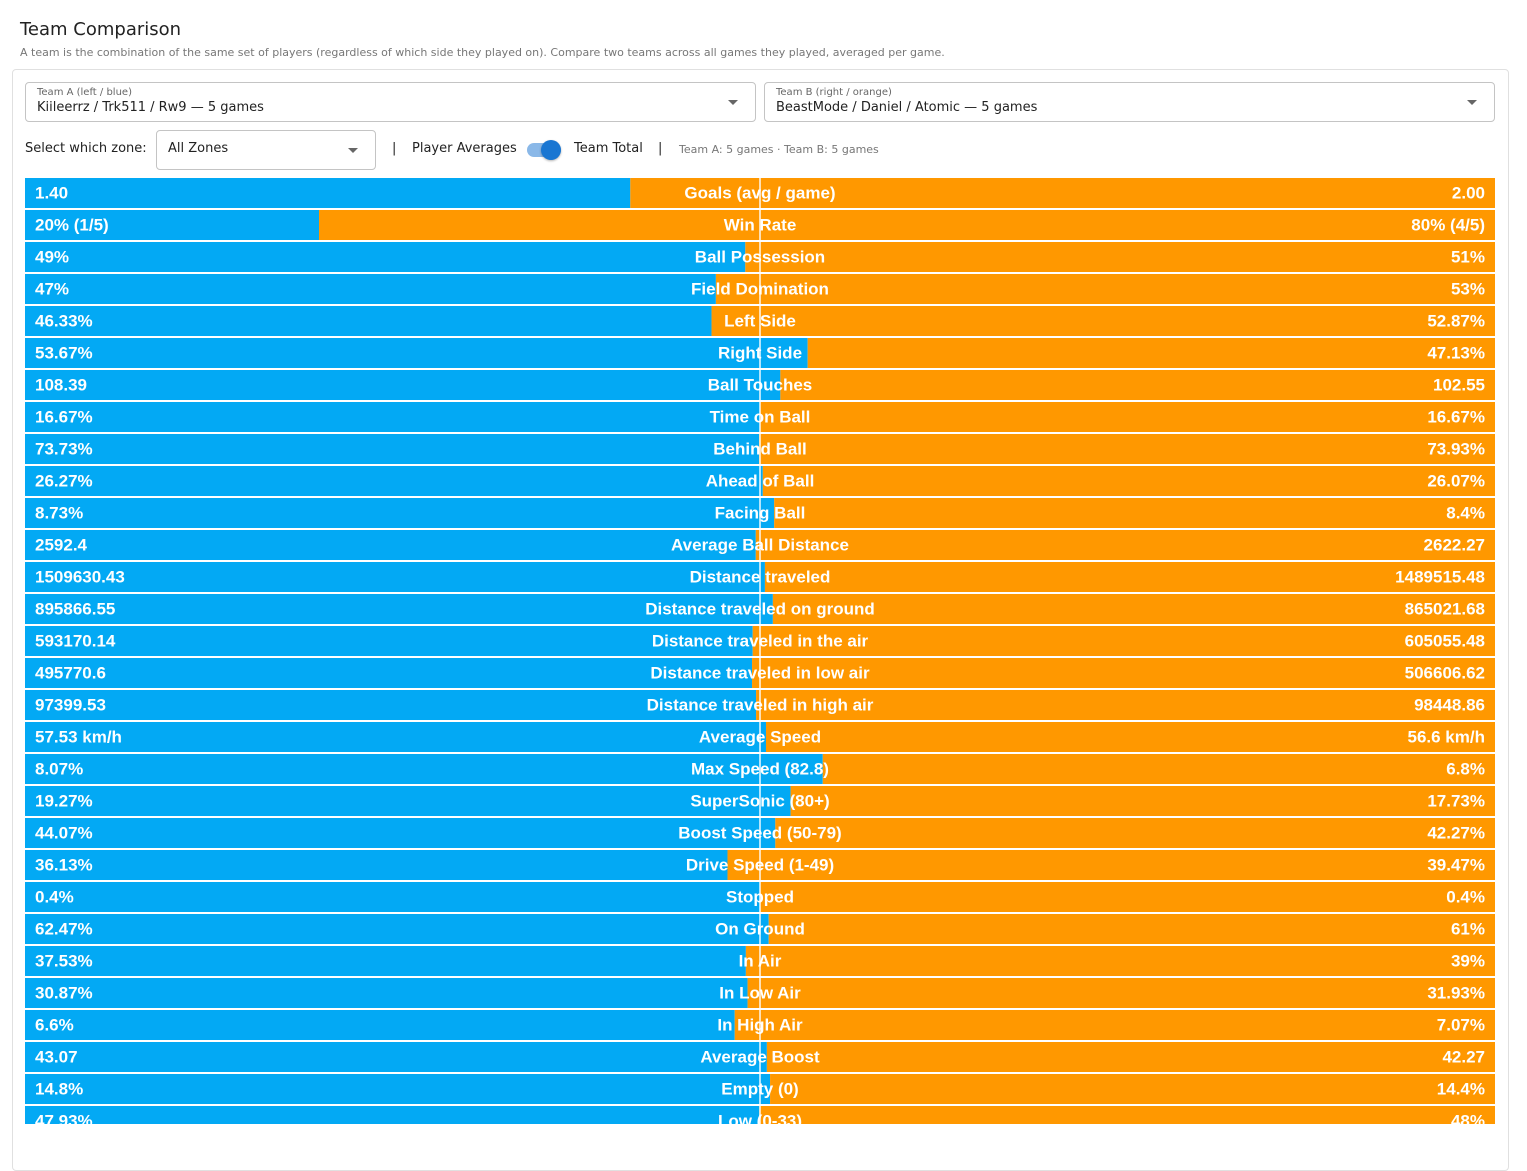  I want to click on team-a-value: 47.93%, so click(64, 1117).